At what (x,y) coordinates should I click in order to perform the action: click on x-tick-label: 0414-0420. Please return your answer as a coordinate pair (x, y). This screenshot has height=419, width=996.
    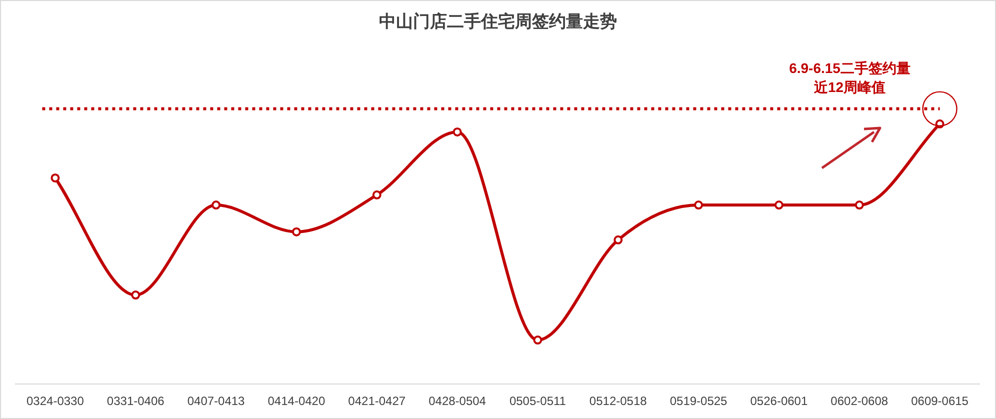
    Looking at the image, I should click on (297, 401).